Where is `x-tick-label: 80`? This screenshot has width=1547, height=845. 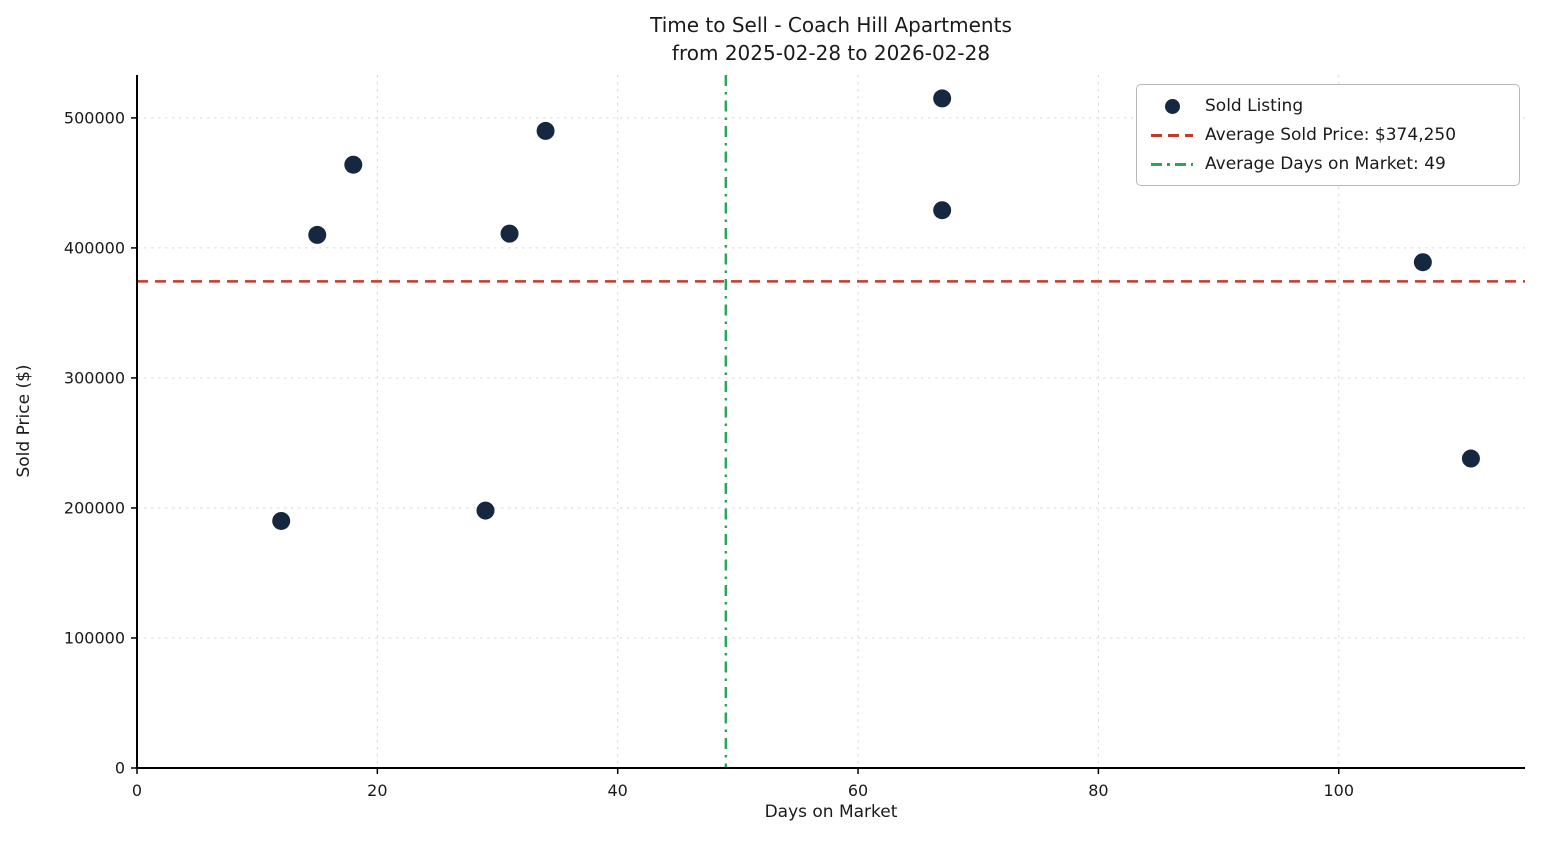 x-tick-label: 80 is located at coordinates (1098, 790).